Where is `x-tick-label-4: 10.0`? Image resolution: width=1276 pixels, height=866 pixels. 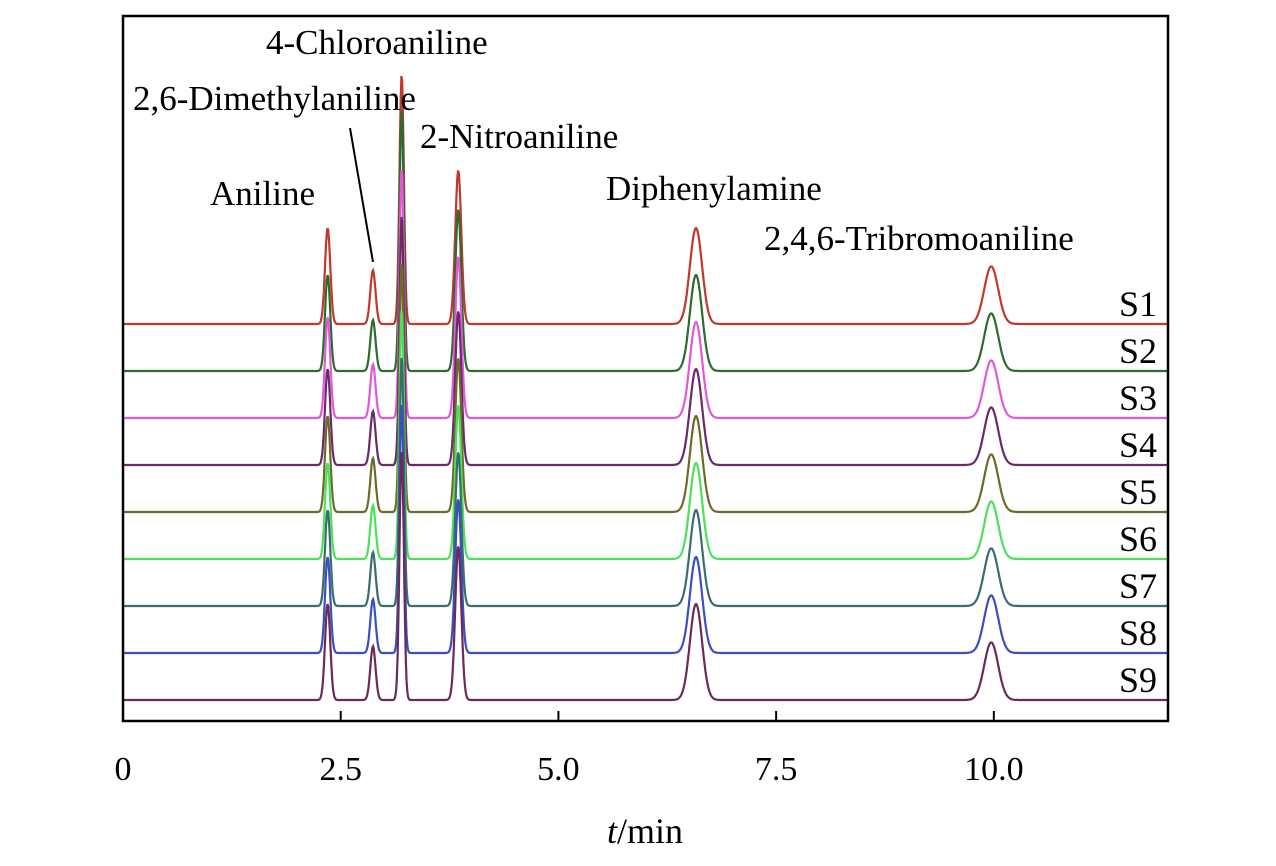 x-tick-label-4: 10.0 is located at coordinates (994, 769).